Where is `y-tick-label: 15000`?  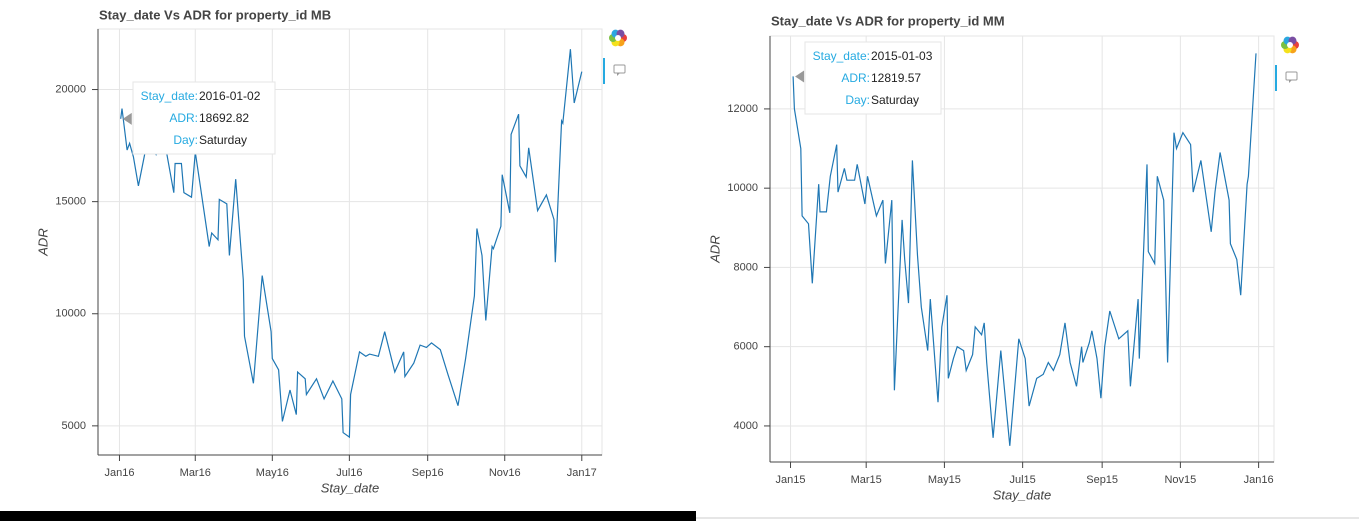 y-tick-label: 15000 is located at coordinates (70, 202).